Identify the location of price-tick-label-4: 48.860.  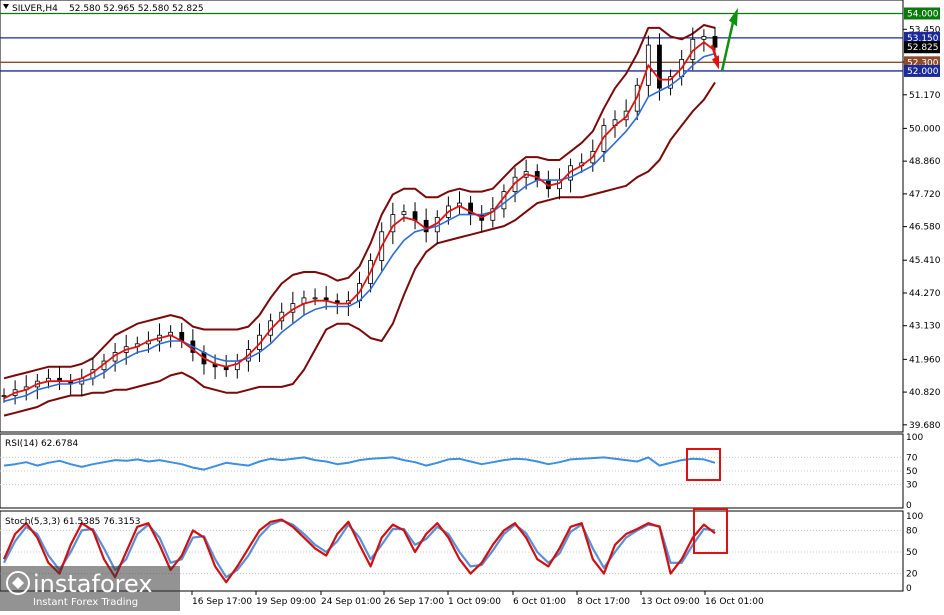
(925, 162).